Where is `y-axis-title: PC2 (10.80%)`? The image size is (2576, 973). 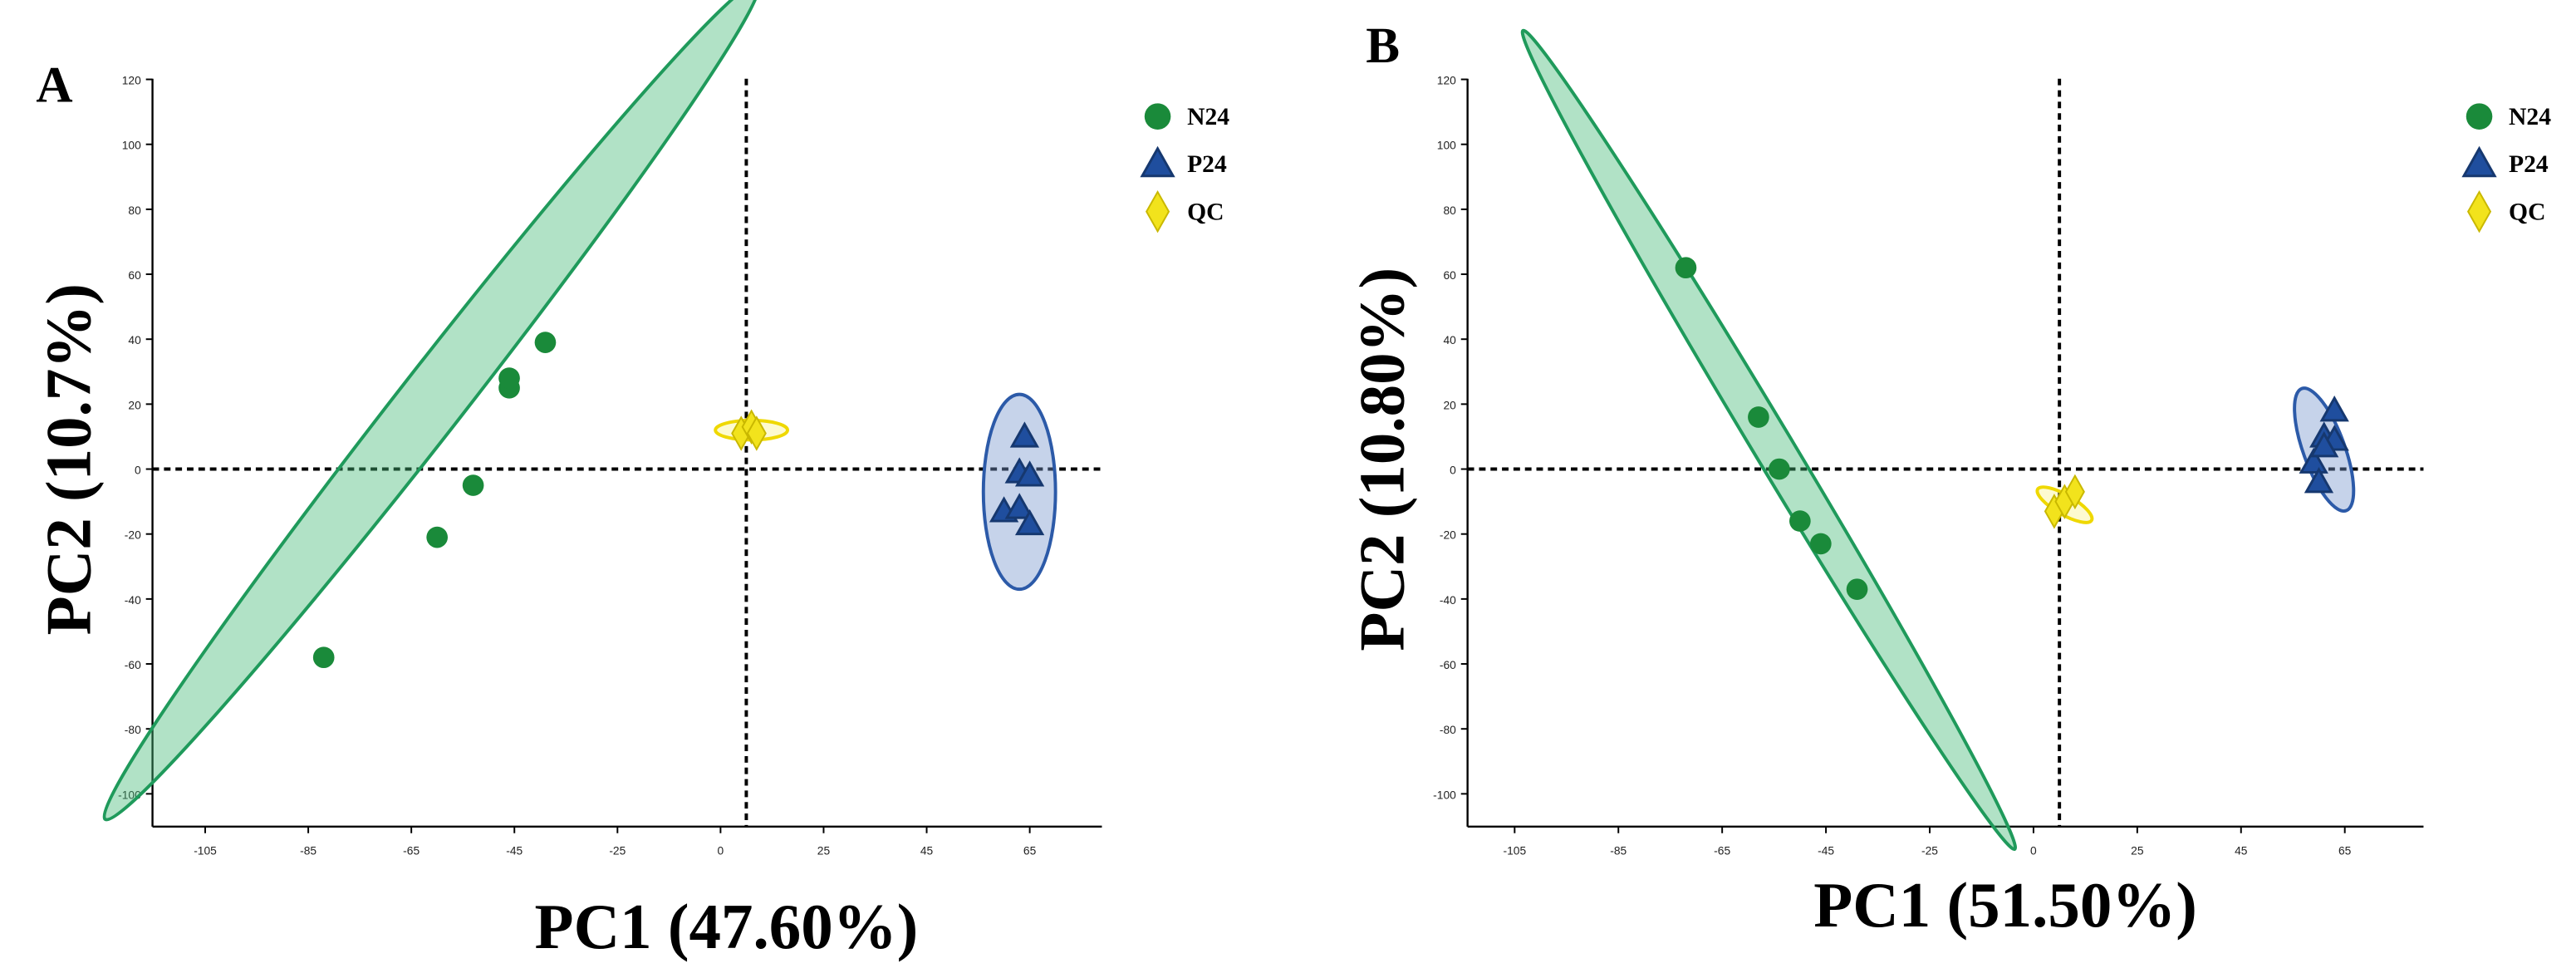 y-axis-title: PC2 (10.80%) is located at coordinates (1382, 460).